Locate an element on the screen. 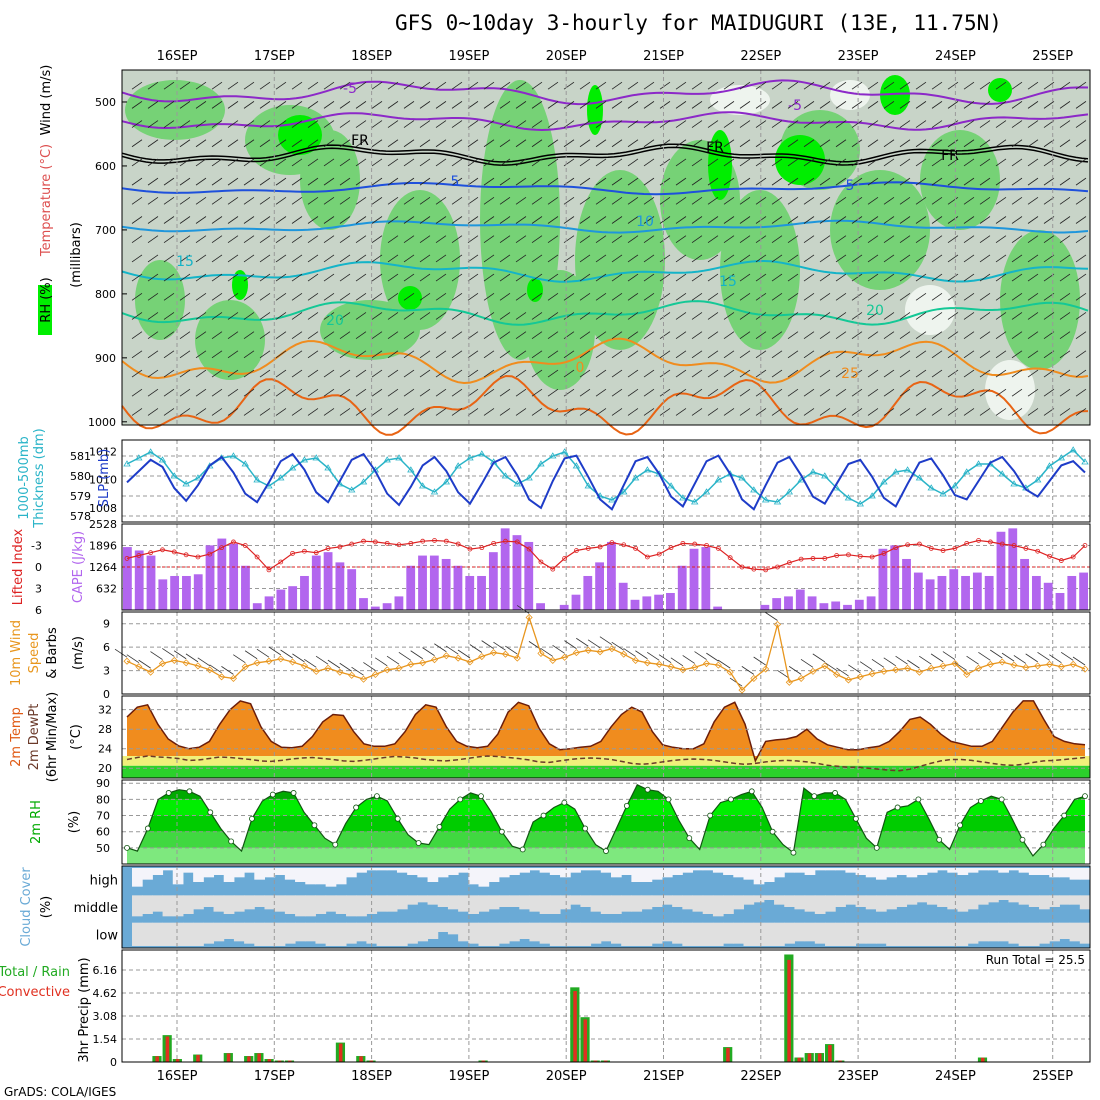 This screenshot has width=1100, height=1100. temperature-line is located at coordinates (606, 731).